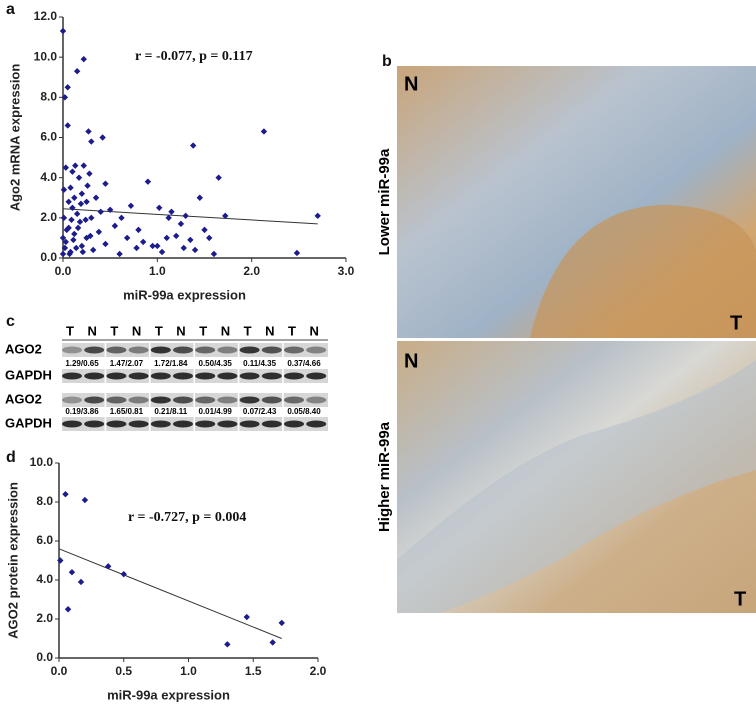 This screenshot has height=711, width=756. Describe the element at coordinates (28, 374) in the screenshot. I see `row-label: GAPDH` at that location.